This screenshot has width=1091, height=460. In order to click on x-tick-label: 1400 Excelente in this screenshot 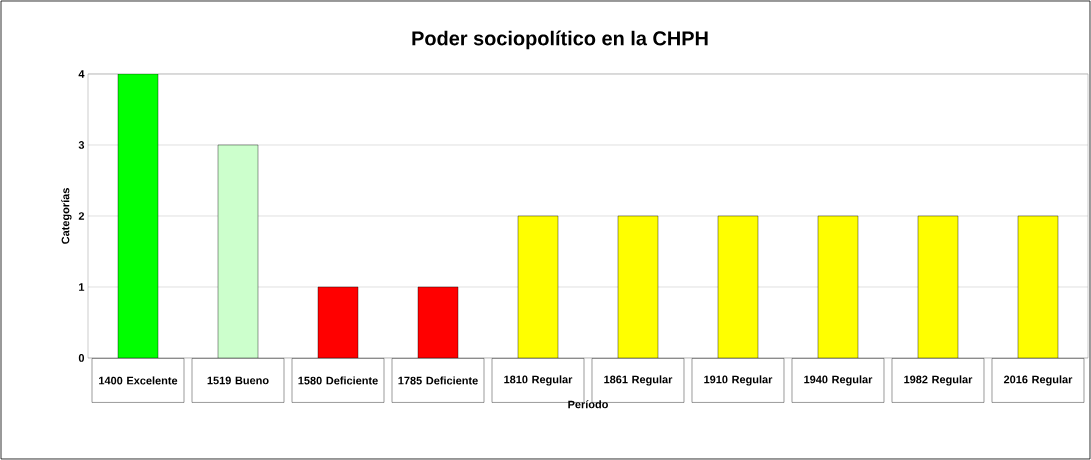, I will do `click(138, 380)`.